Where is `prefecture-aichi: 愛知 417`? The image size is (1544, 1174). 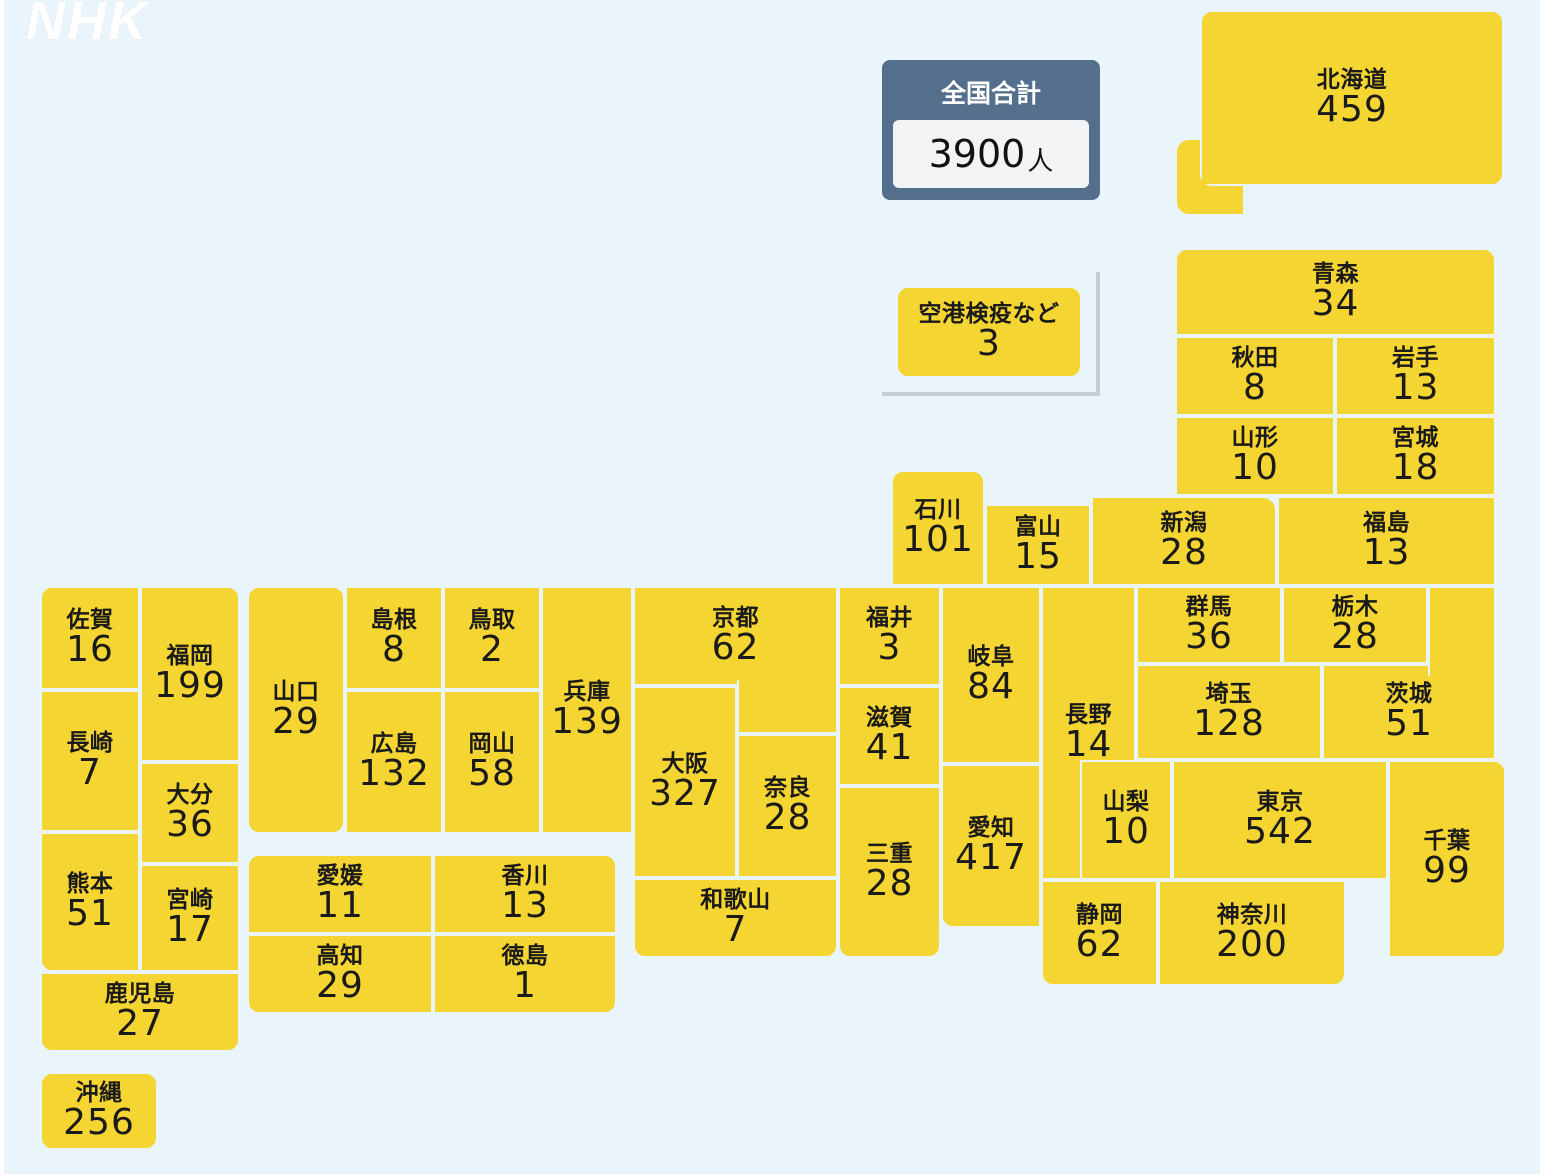
prefecture-aichi: 愛知 417 is located at coordinates (991, 846).